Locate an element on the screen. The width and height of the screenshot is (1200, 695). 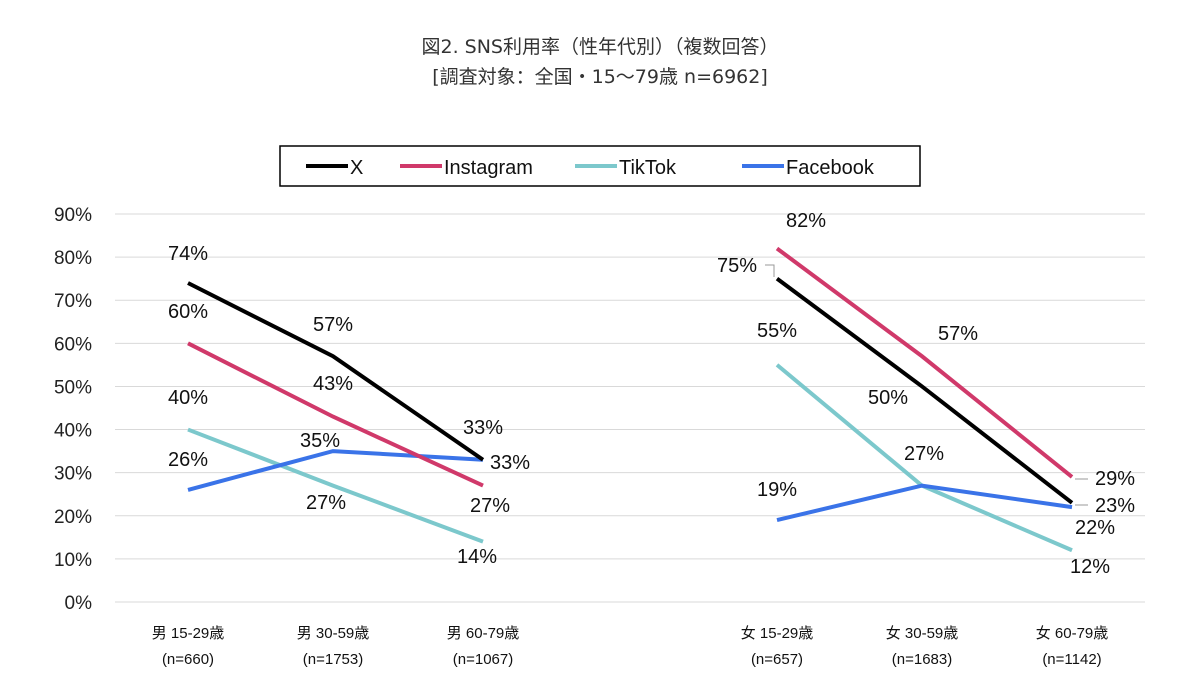
x-tick-label: 女 60-79歳 is located at coordinates (1072, 633).